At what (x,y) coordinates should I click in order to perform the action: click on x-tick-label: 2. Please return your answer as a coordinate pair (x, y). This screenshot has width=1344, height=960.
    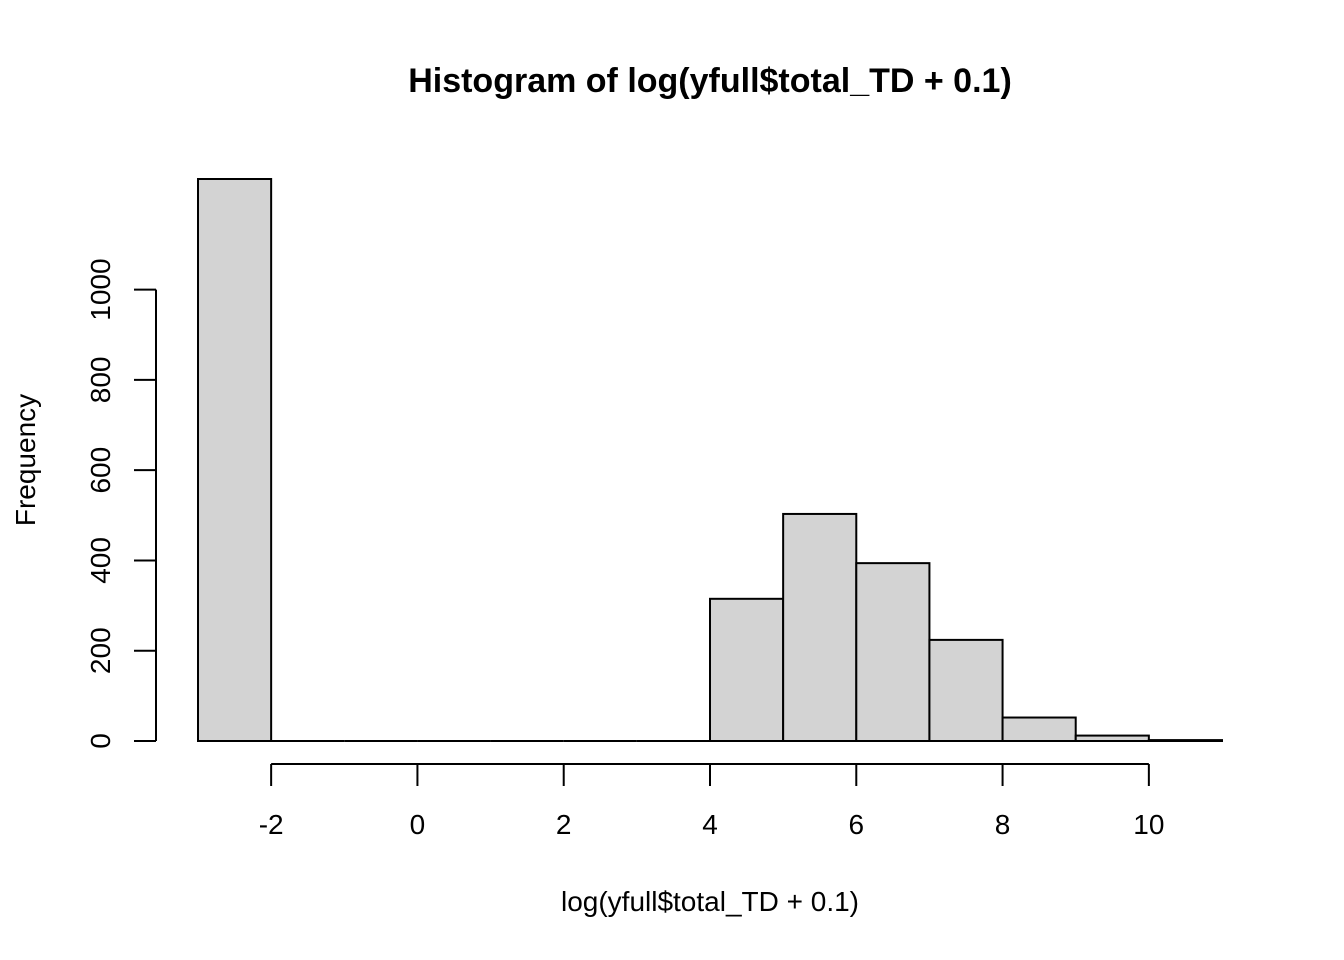
    Looking at the image, I should click on (564, 824).